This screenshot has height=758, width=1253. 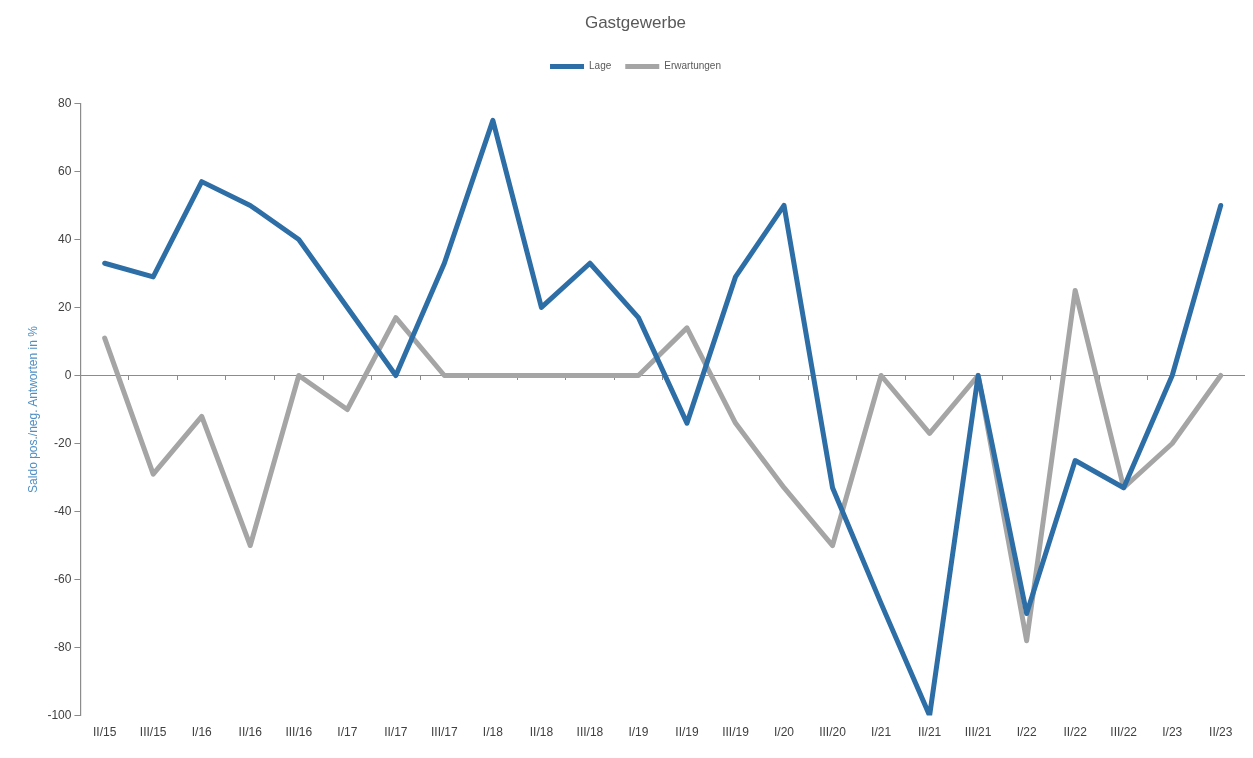 I want to click on x-tick-label: I/23, so click(x=1172, y=732).